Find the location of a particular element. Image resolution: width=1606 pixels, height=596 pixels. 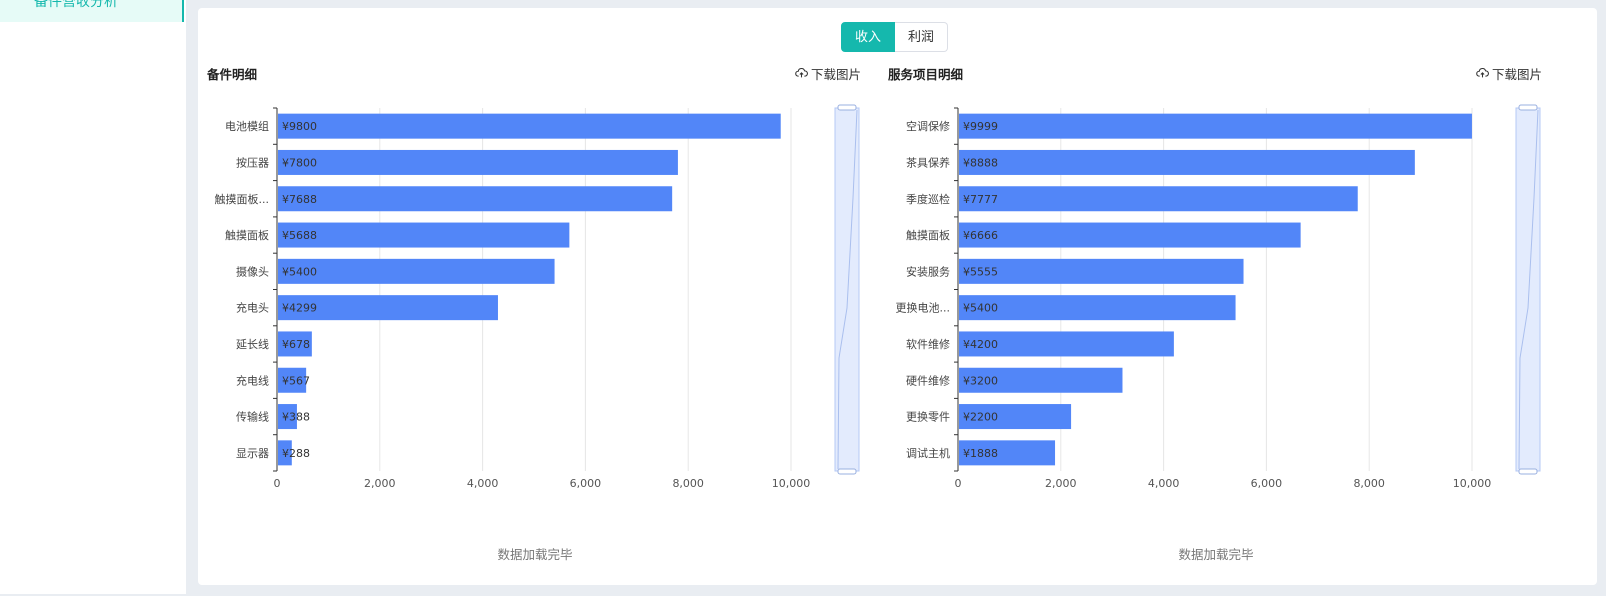

bar-value-label: ¥9999 is located at coordinates (980, 126).